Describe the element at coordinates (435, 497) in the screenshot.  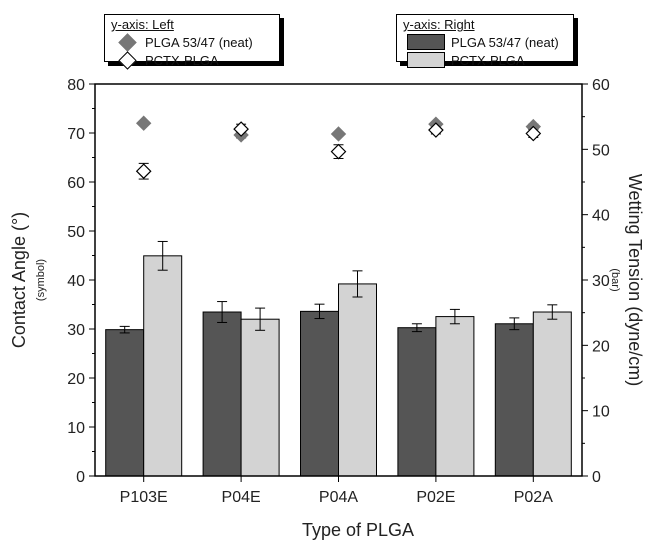
I see `x-tick-label: P02E` at that location.